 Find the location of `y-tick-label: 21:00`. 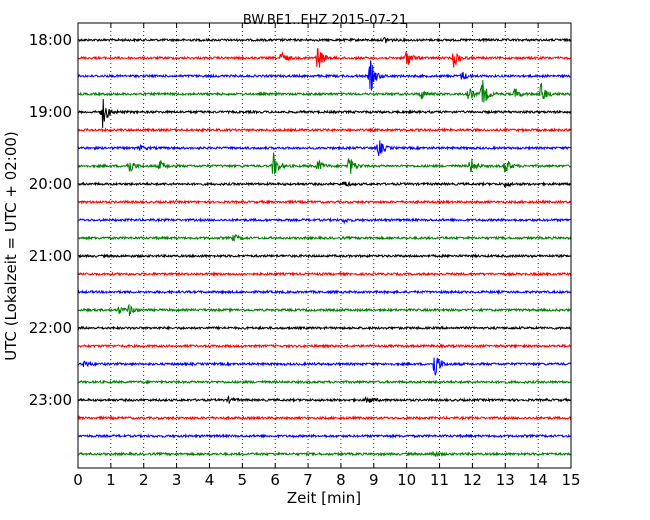

y-tick-label: 21:00 is located at coordinates (50, 256).